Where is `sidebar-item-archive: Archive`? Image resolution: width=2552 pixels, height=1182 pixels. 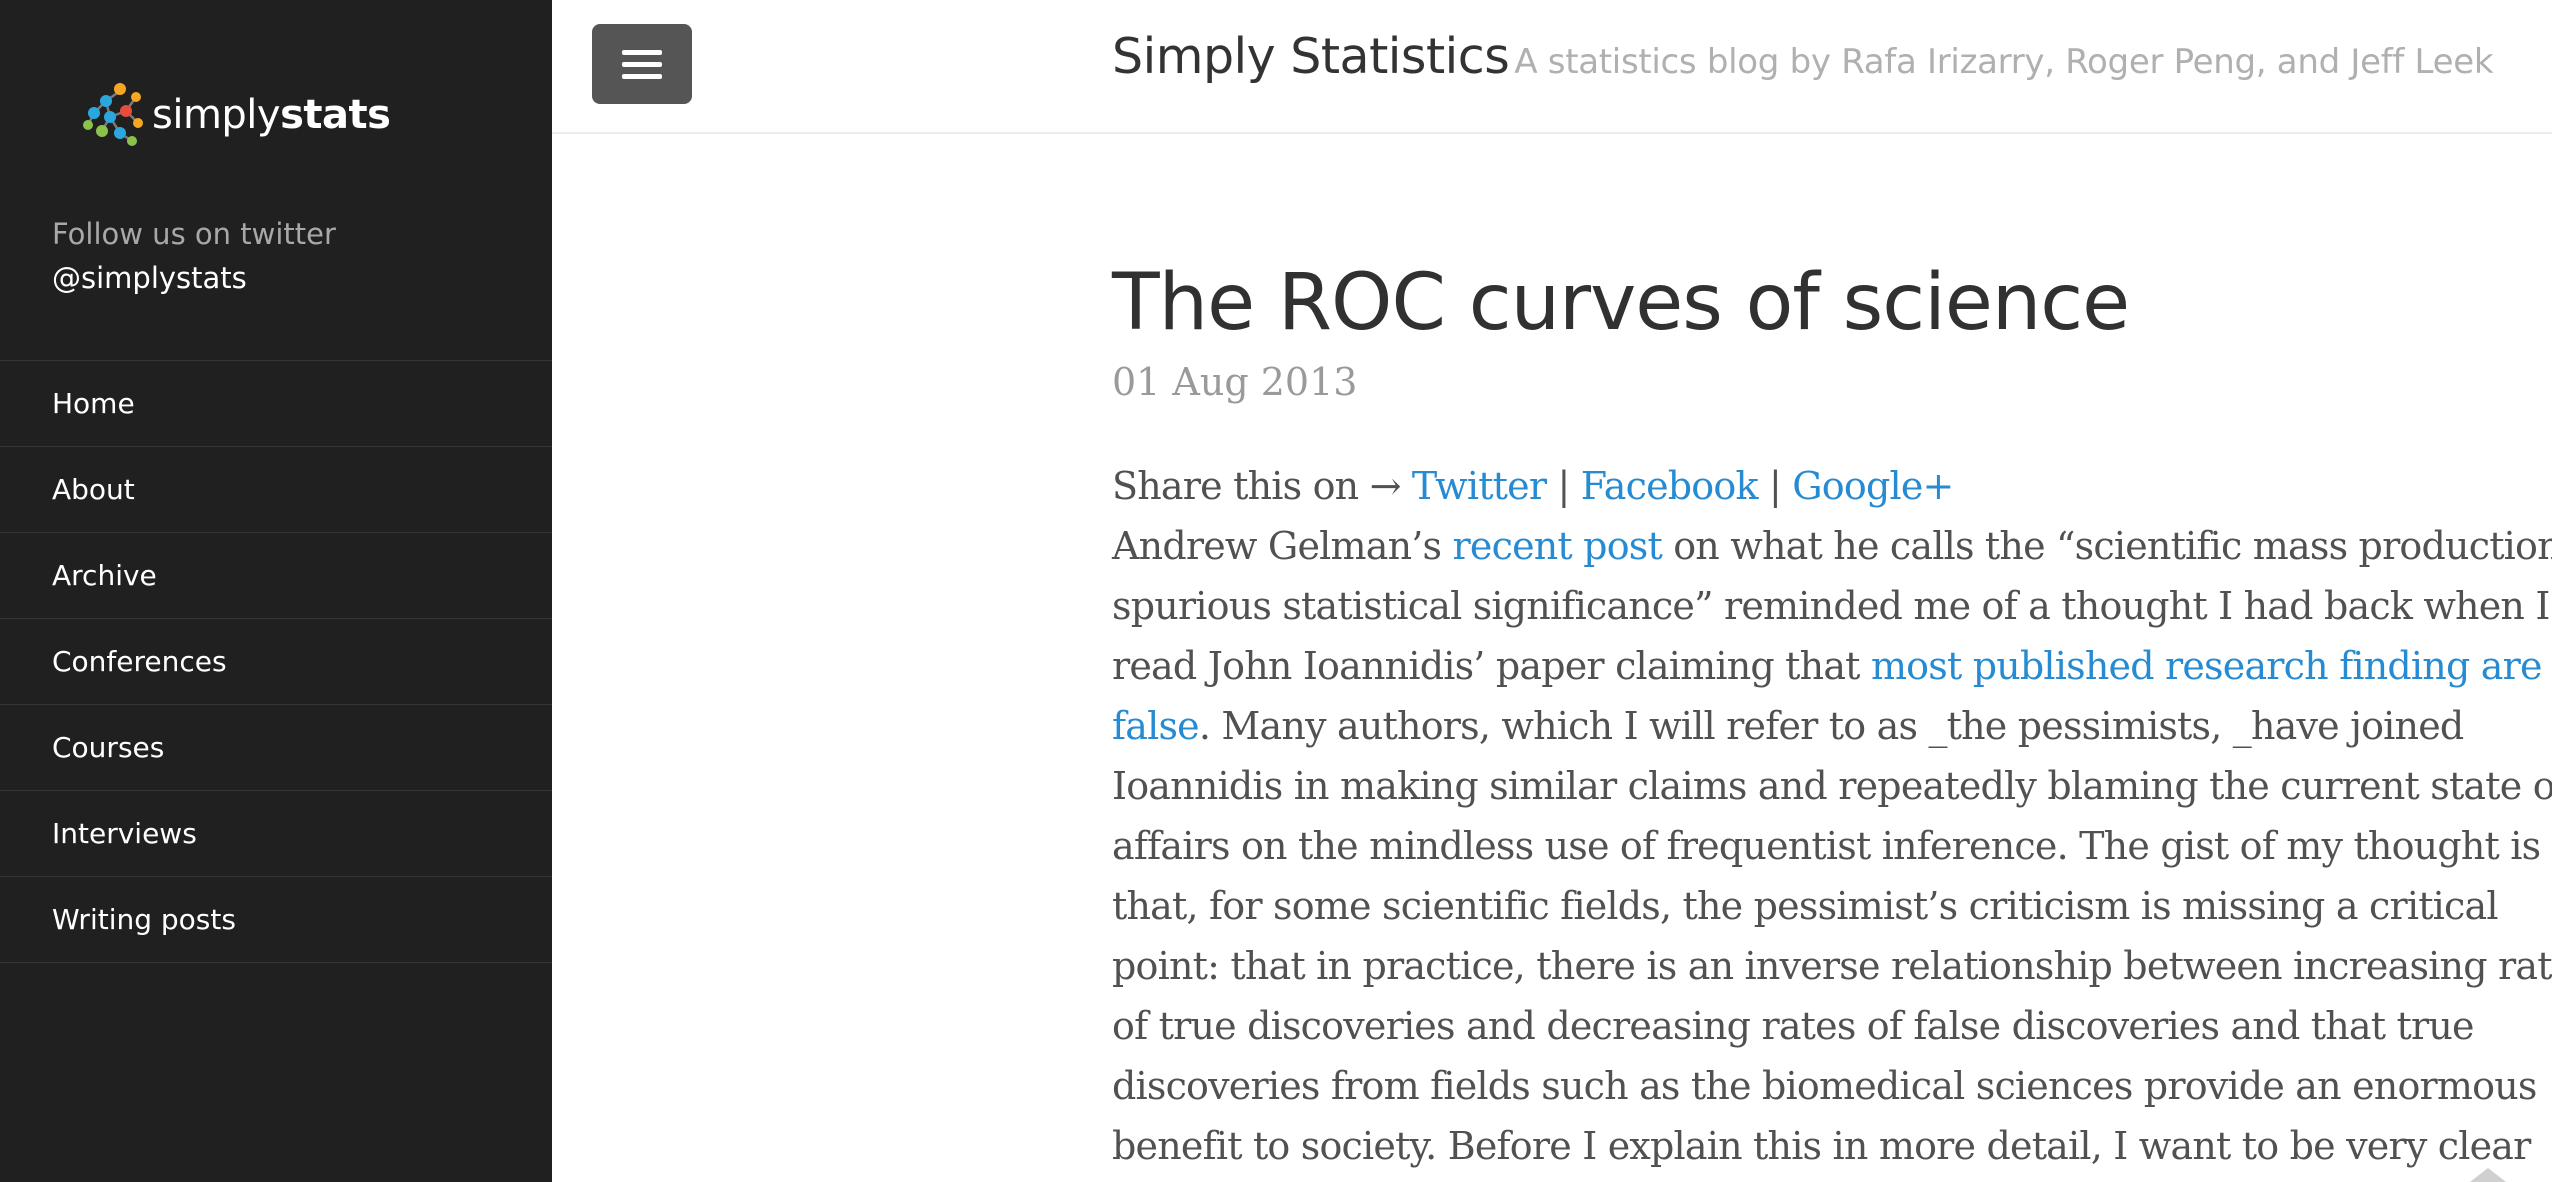 sidebar-item-archive: Archive is located at coordinates (276, 576).